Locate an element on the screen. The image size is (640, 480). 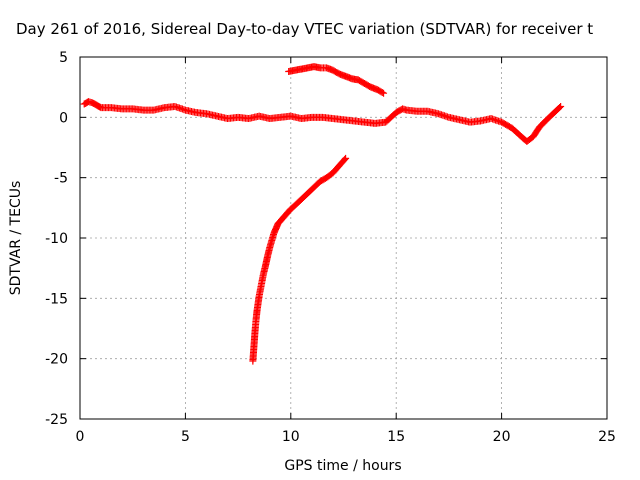
x-tick-label: 15 is located at coordinates (396, 437).